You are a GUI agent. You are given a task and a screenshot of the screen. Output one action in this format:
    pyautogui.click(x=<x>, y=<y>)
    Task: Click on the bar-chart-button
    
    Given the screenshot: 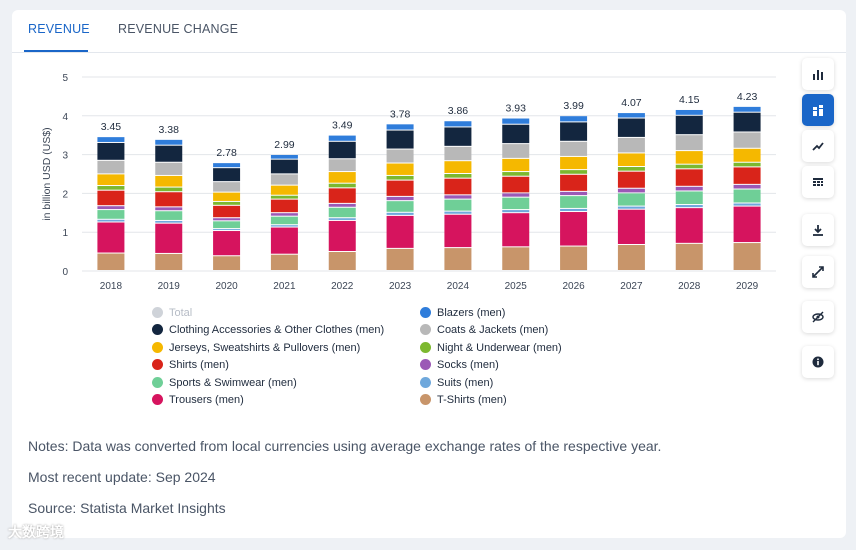 What is the action you would take?
    pyautogui.click(x=818, y=74)
    